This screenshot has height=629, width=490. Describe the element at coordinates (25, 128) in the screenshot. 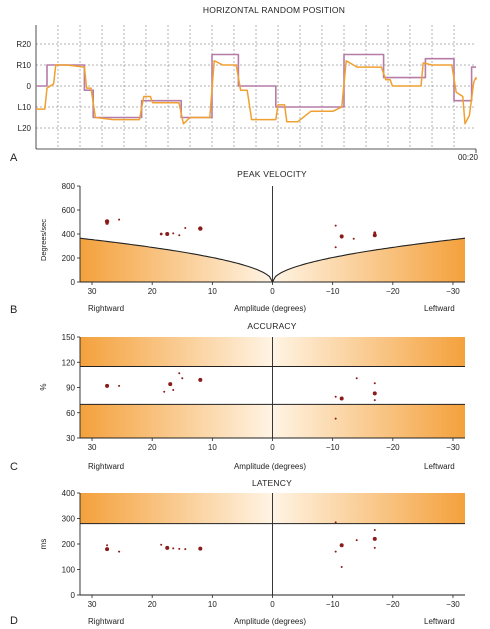

I see `y-tick-label: L20` at that location.